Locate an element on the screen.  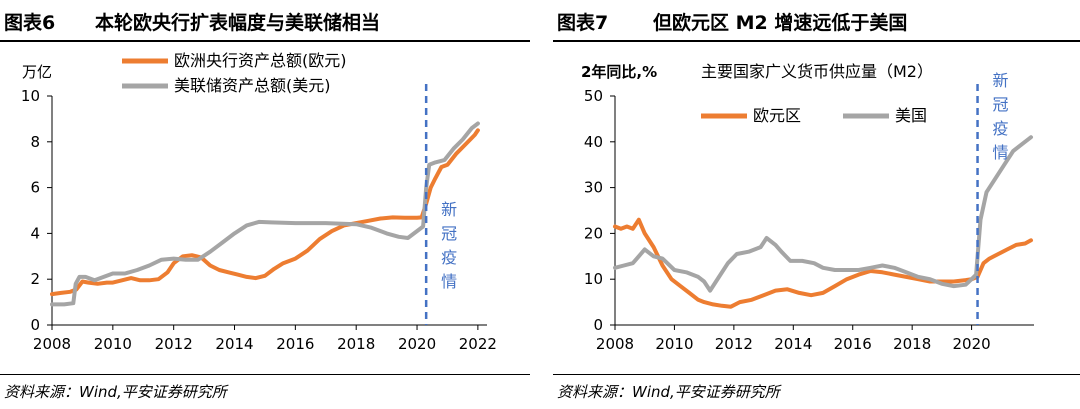
legend-label: 美联储资产总额(美元) is located at coordinates (252, 85).